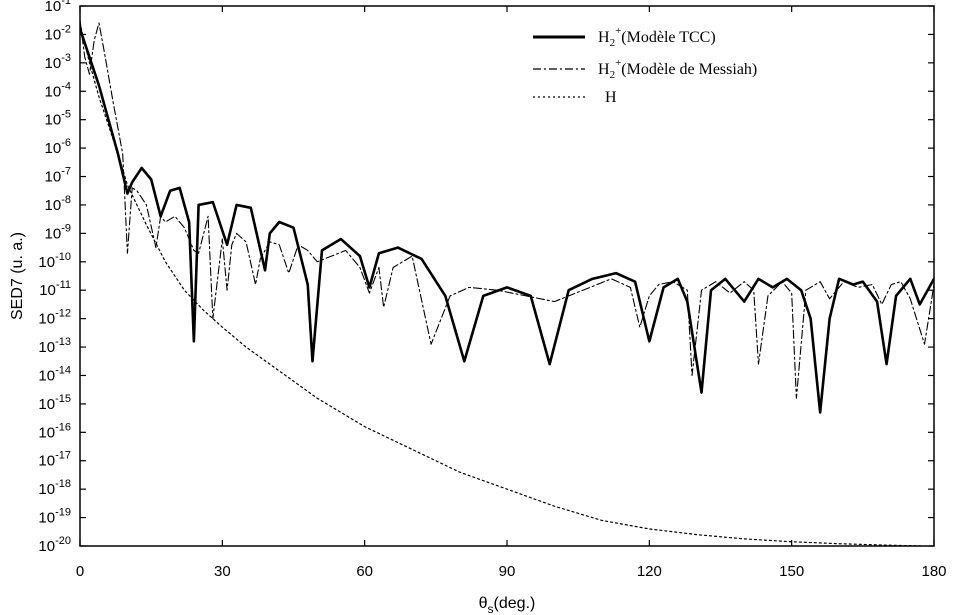  I want to click on y-axis-title: SED7 (u. a.), so click(17, 276).